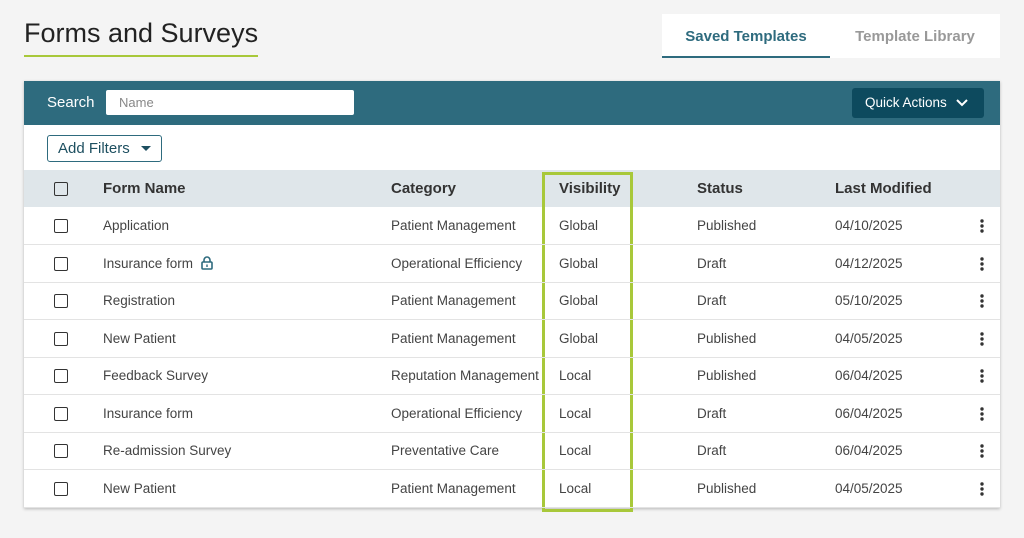  Describe the element at coordinates (136, 225) in the screenshot. I see `table-cell: Application` at that location.